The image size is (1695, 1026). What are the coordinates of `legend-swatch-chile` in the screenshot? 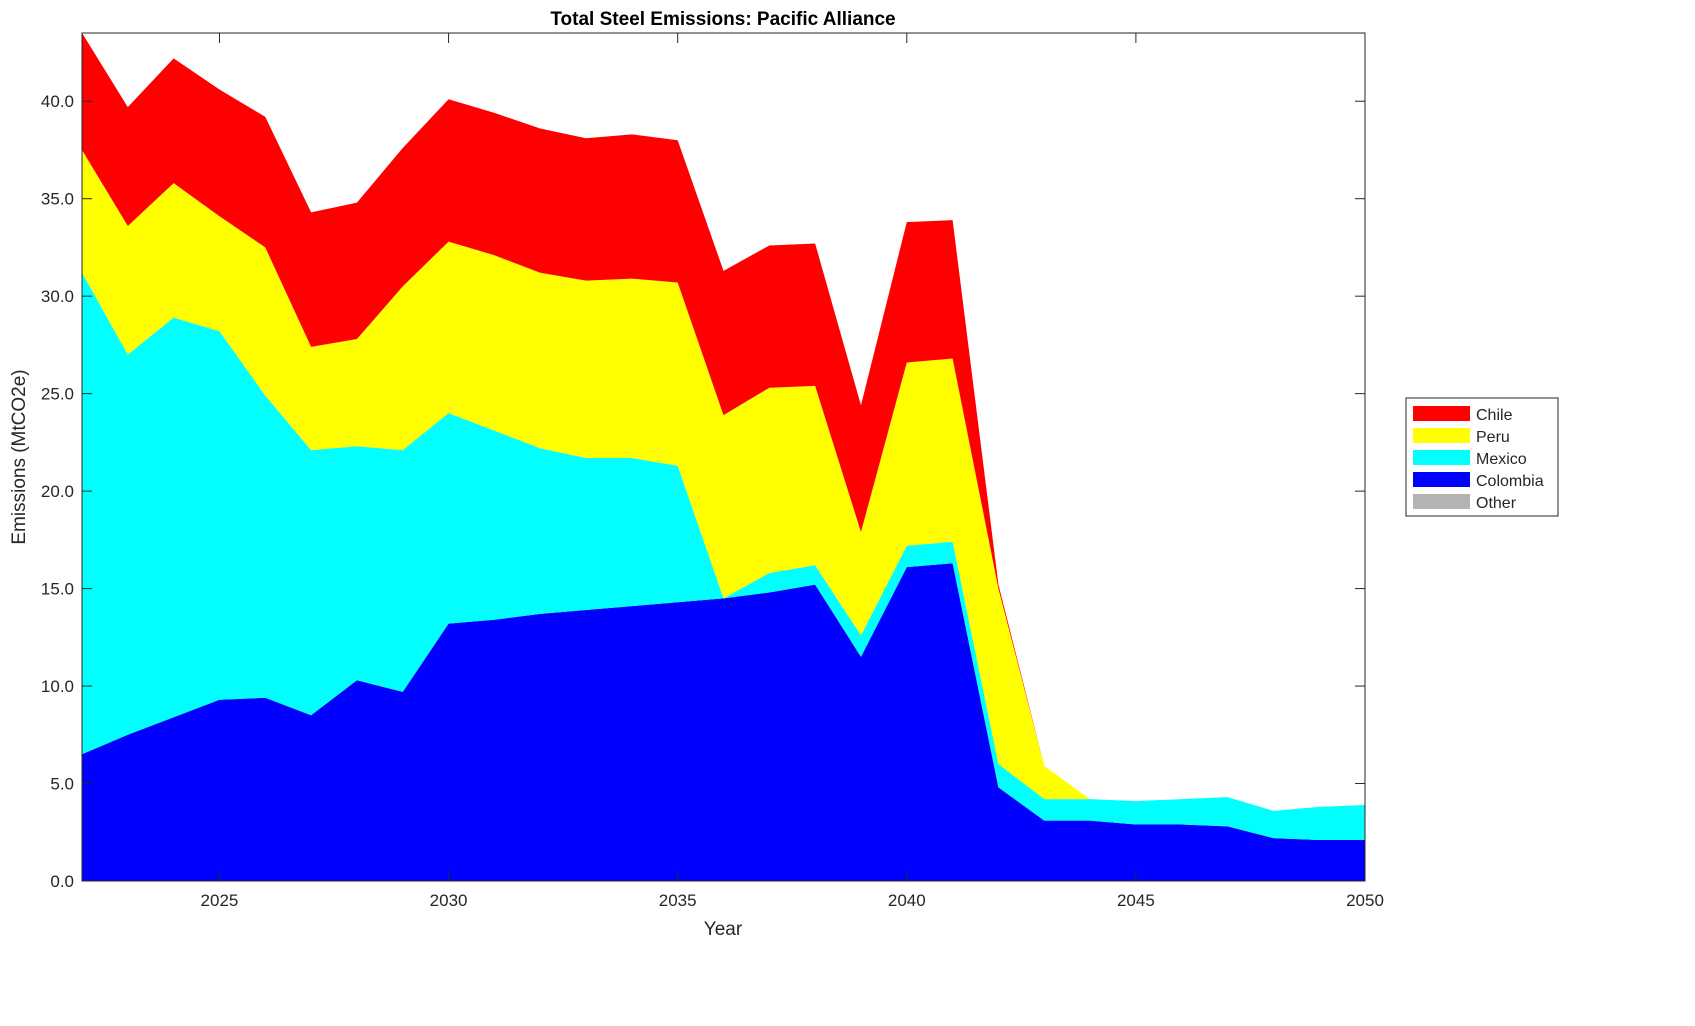 It's located at (1441, 413).